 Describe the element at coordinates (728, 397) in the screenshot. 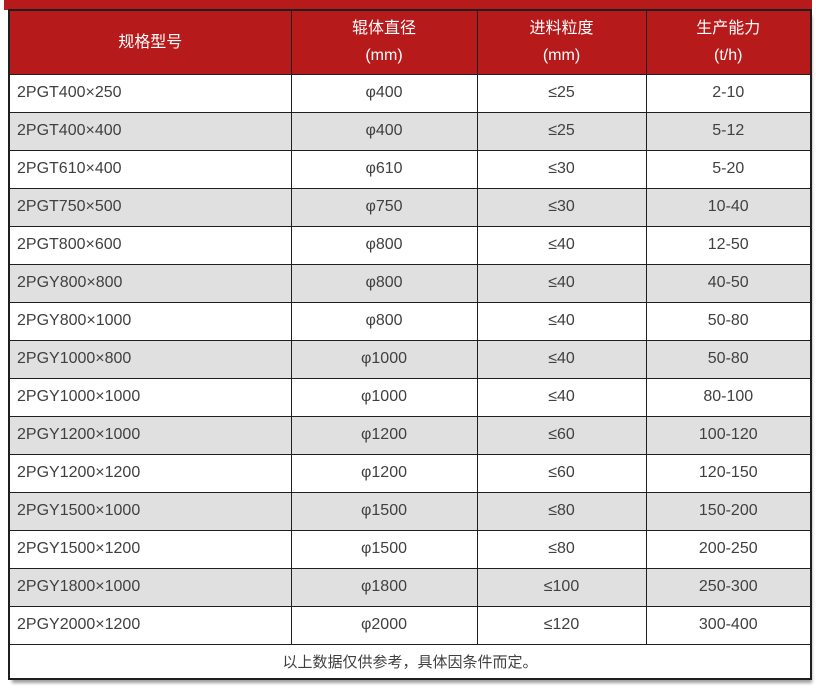

I see `capacity-cell: 80-100` at that location.